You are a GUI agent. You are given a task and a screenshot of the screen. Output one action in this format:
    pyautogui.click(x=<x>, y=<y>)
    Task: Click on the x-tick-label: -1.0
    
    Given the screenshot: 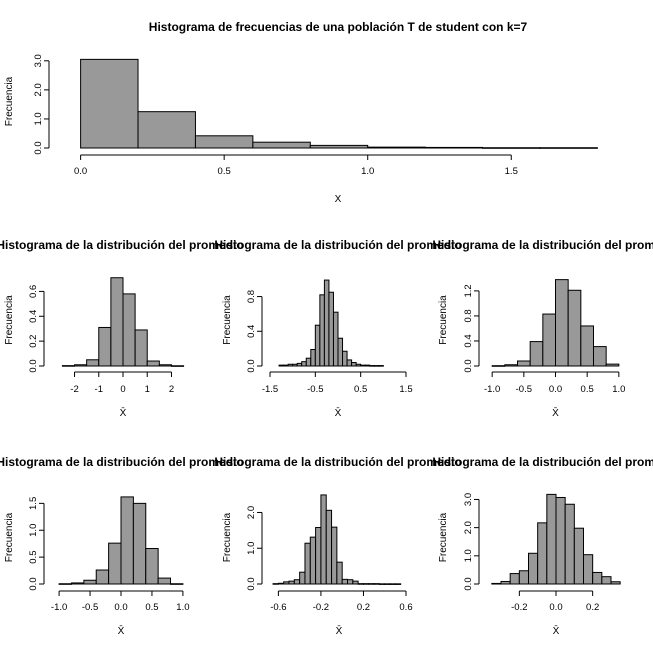 What is the action you would take?
    pyautogui.click(x=492, y=389)
    